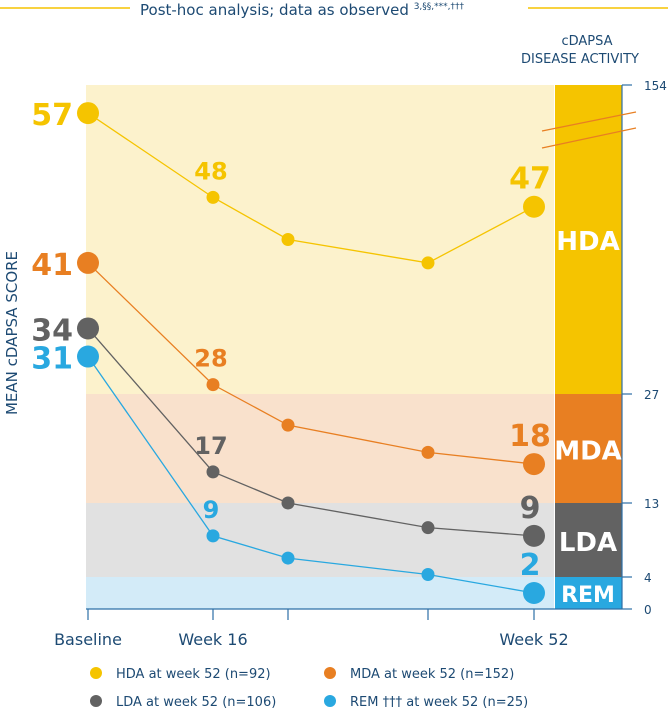 This screenshot has width=668, height=714. I want to click on legend-label: HDA at week 52 (n=92), so click(193, 674).